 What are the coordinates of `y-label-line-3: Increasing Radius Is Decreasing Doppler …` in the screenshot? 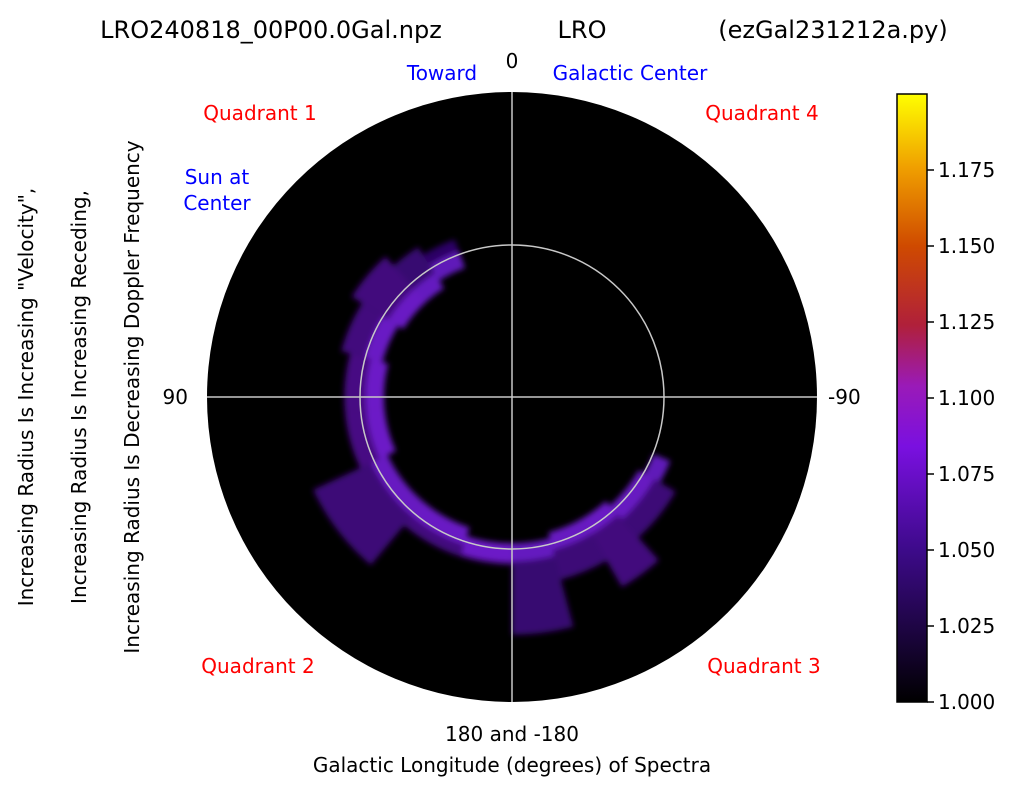 It's located at (132, 396).